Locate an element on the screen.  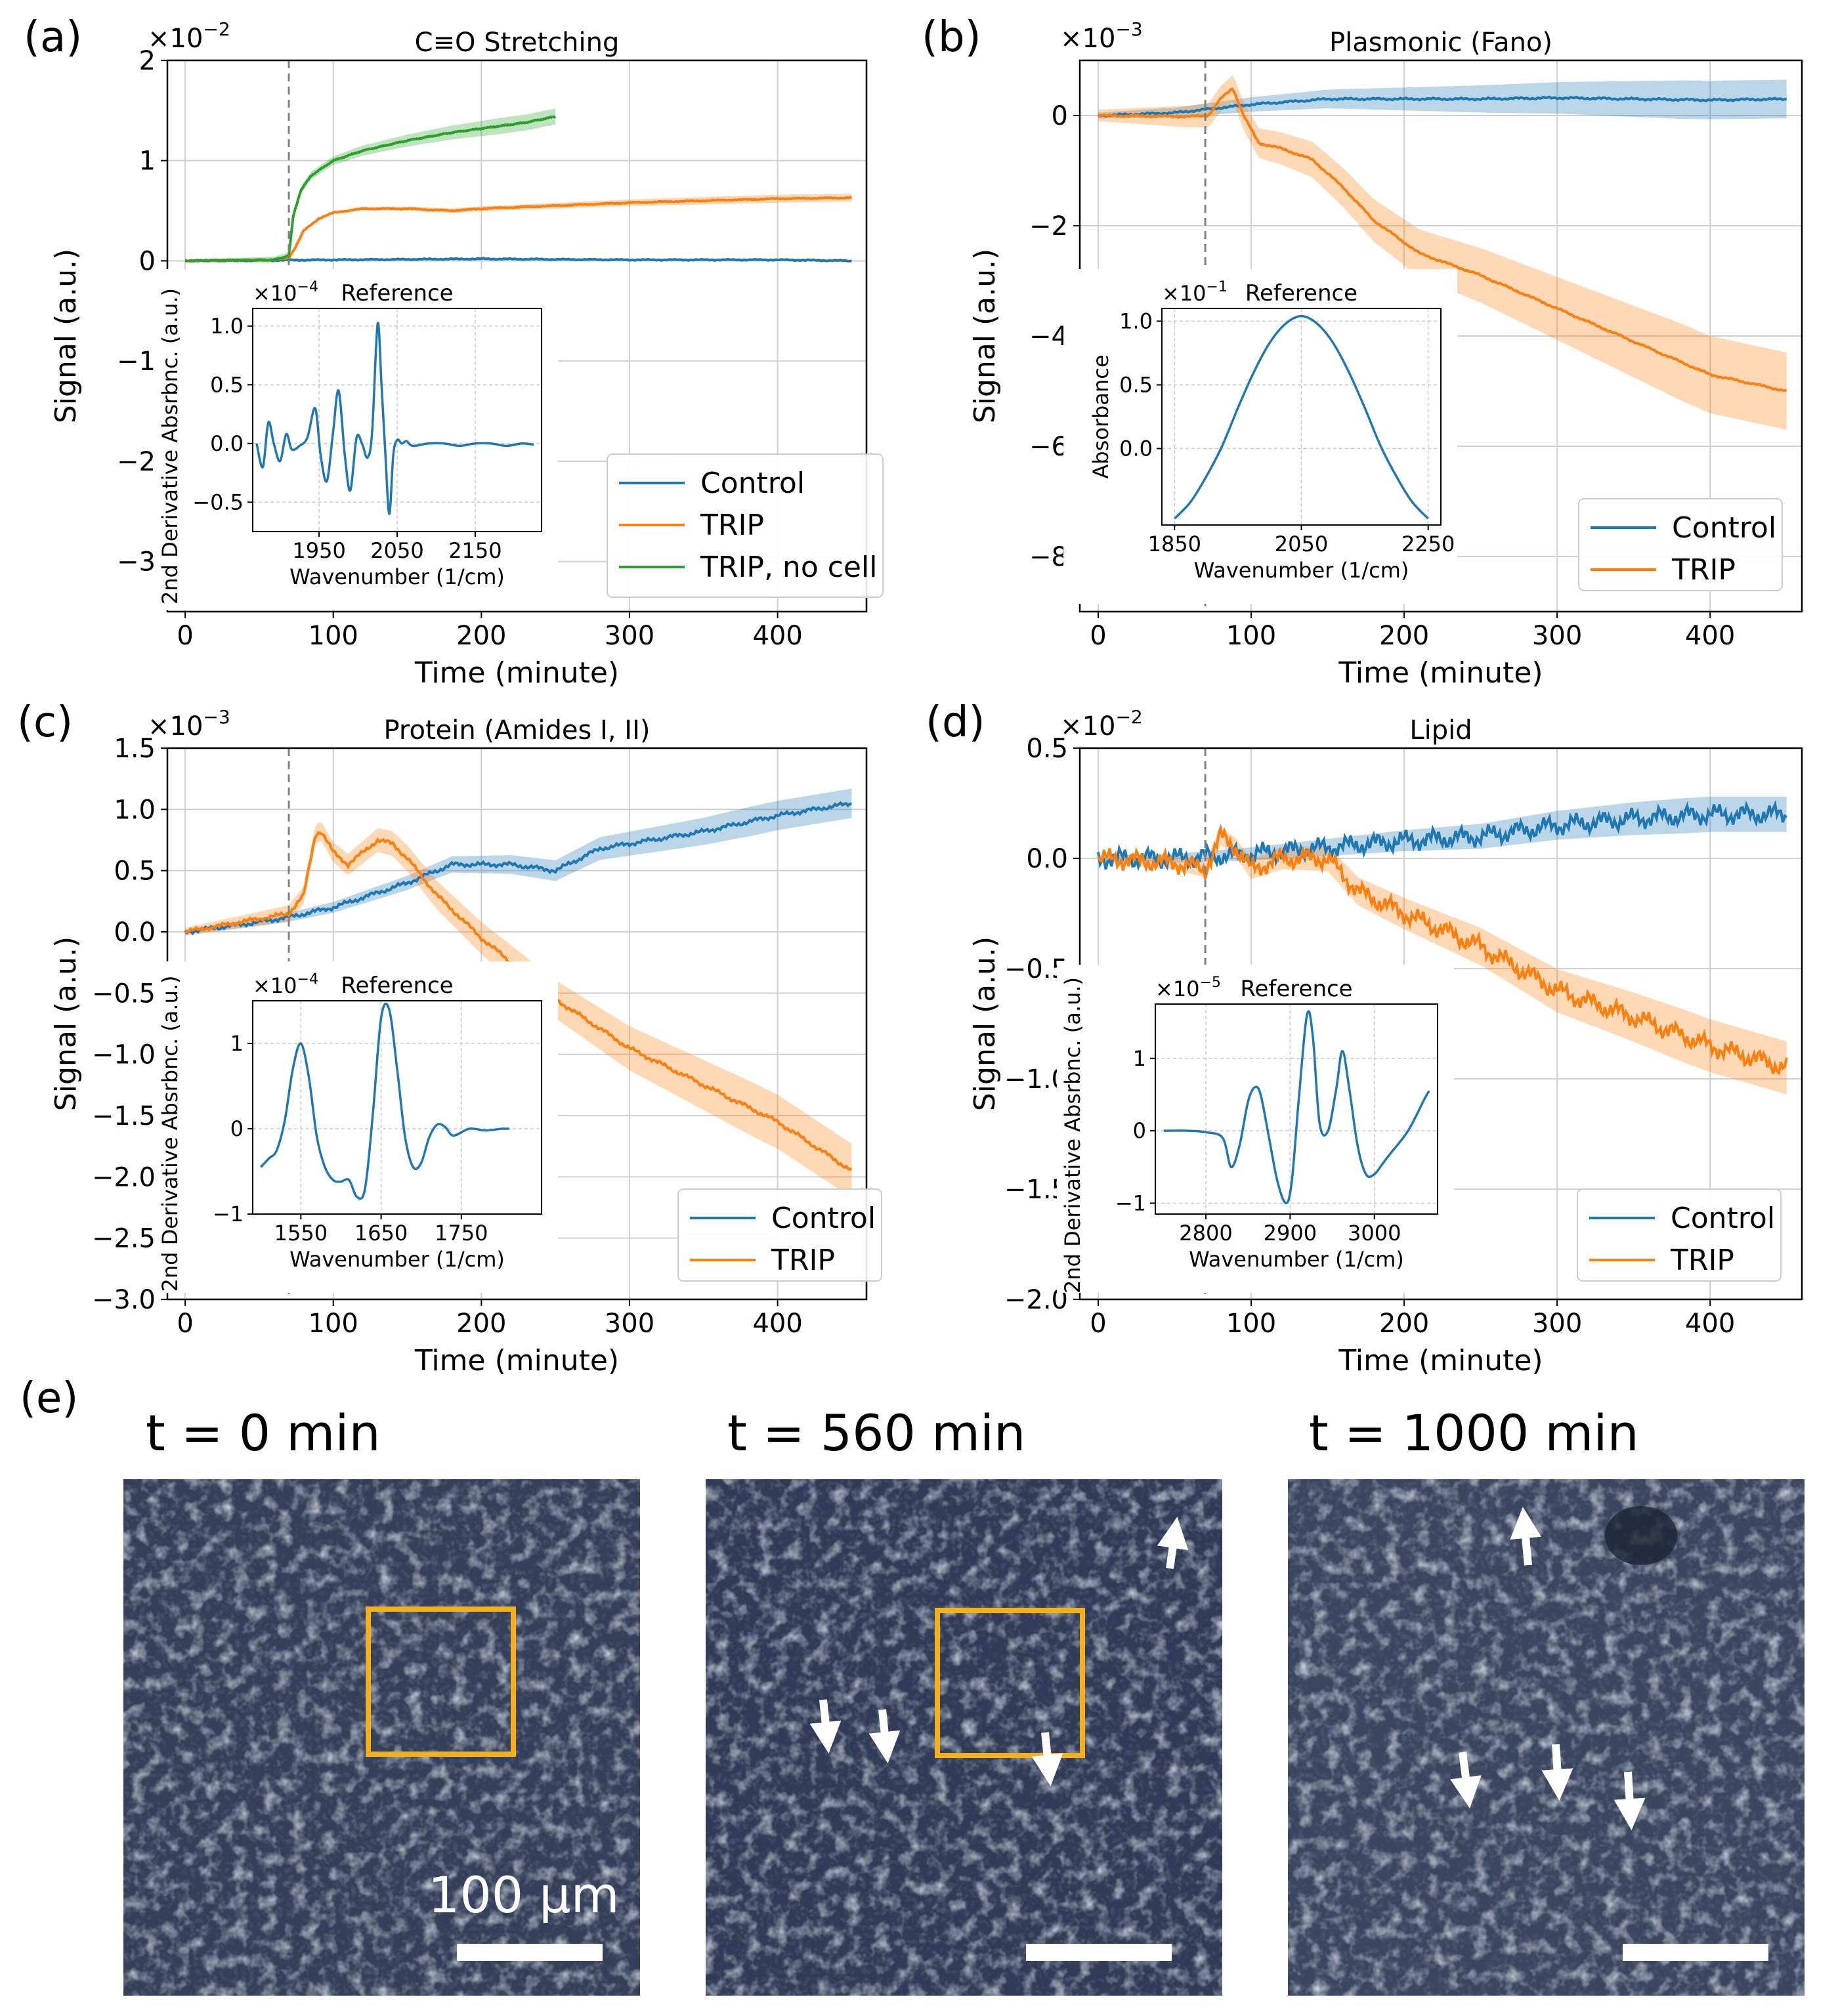
scale-bar-t1000 is located at coordinates (1695, 1952).